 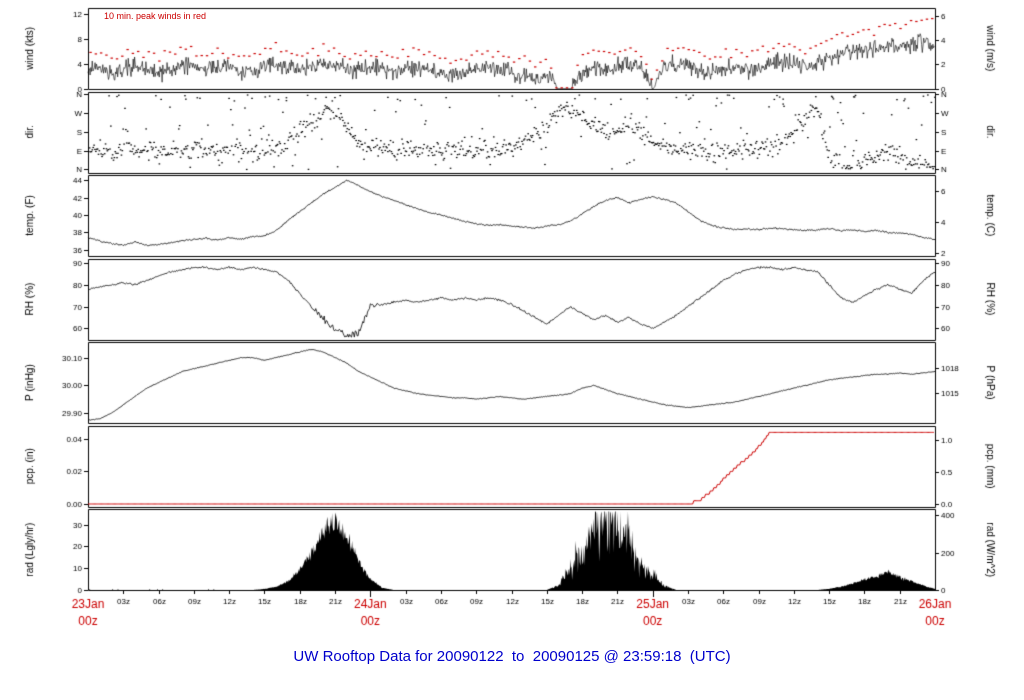 I want to click on peak-winds-note: 10 min. peak winds in red, so click(x=155, y=16).